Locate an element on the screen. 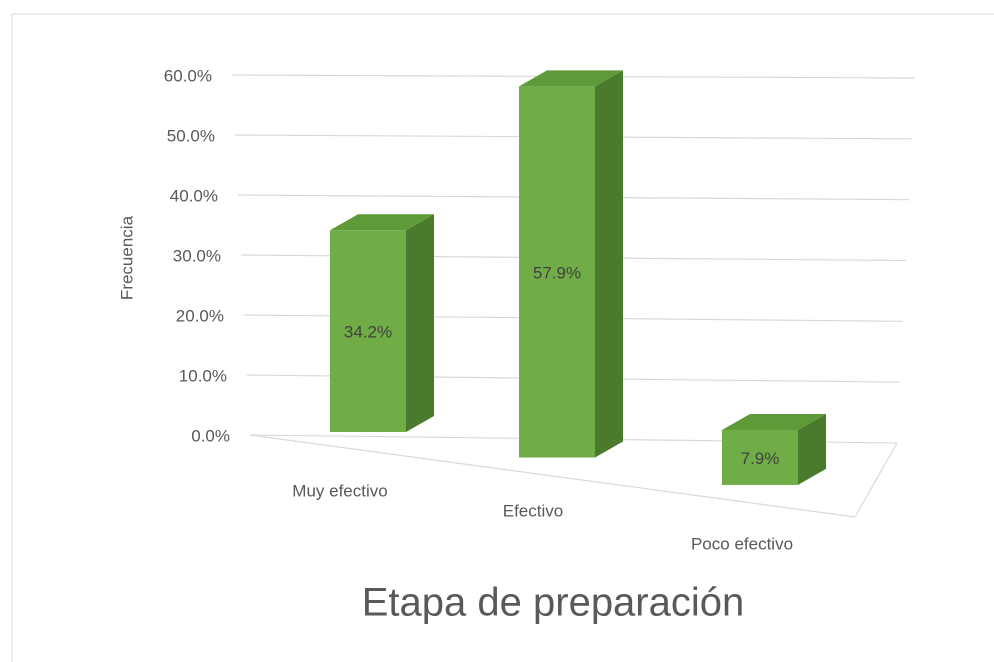 Image resolution: width=994 pixels, height=662 pixels. data-label: 7.9% is located at coordinates (760, 458).